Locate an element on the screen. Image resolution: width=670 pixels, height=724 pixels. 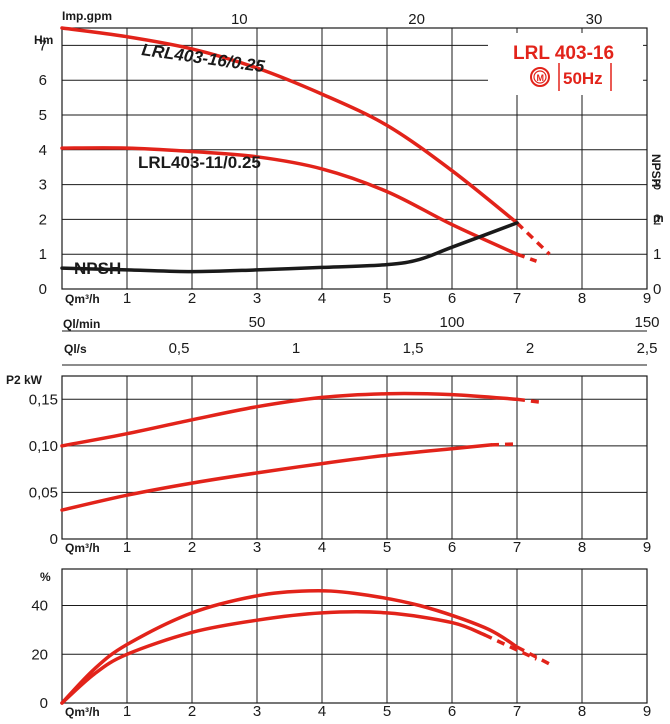
head-x-ticks: 1 2 3 4 5 6 7 8 9 is located at coordinates (387, 298).